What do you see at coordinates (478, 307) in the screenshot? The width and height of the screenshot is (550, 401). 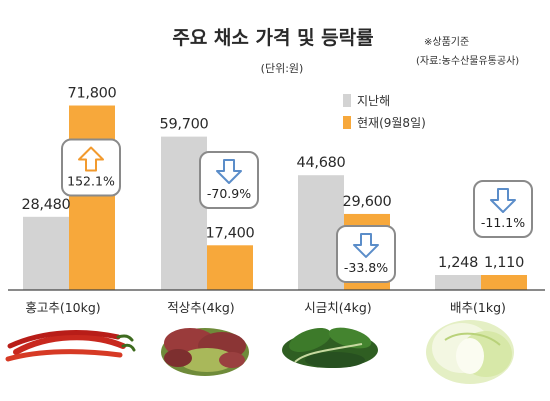 I see `category-label-3: 배추(1kg)` at bounding box center [478, 307].